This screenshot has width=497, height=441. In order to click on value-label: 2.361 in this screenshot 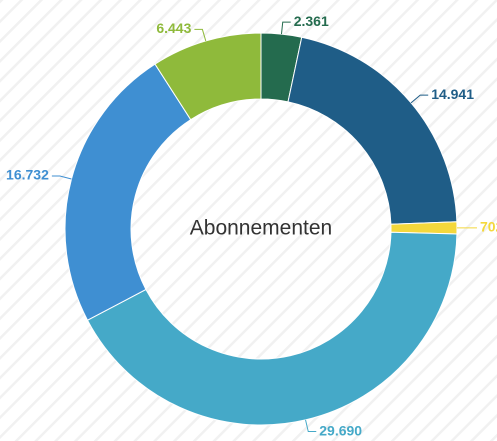, I will do `click(311, 21)`.